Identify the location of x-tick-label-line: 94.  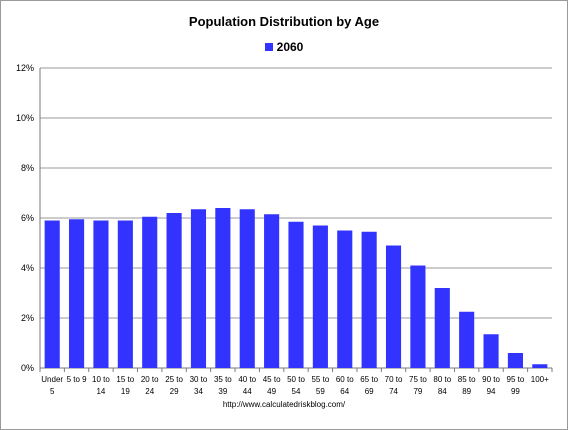
(491, 391).